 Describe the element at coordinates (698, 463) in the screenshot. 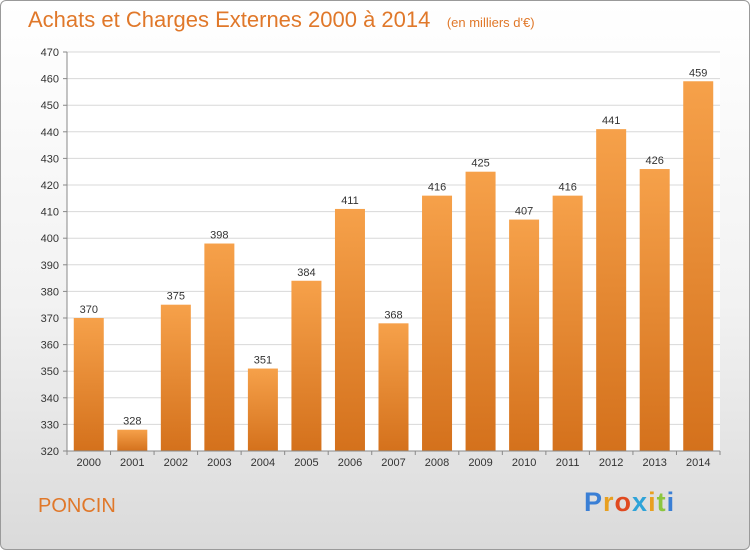

I see `x-tick-label: 2014` at that location.